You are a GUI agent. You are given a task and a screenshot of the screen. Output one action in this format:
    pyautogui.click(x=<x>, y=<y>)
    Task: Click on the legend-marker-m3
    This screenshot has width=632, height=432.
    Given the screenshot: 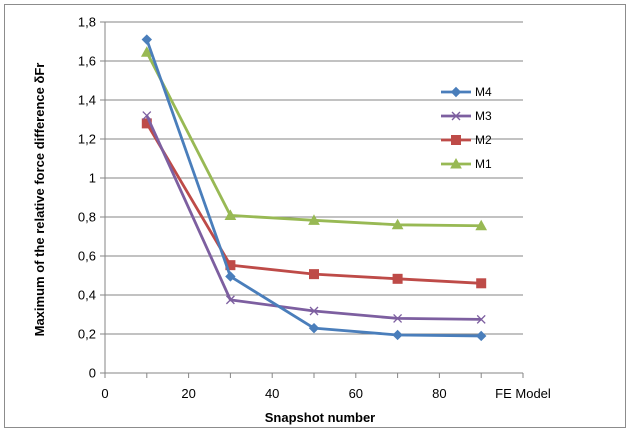 What is the action you would take?
    pyautogui.click(x=456, y=116)
    